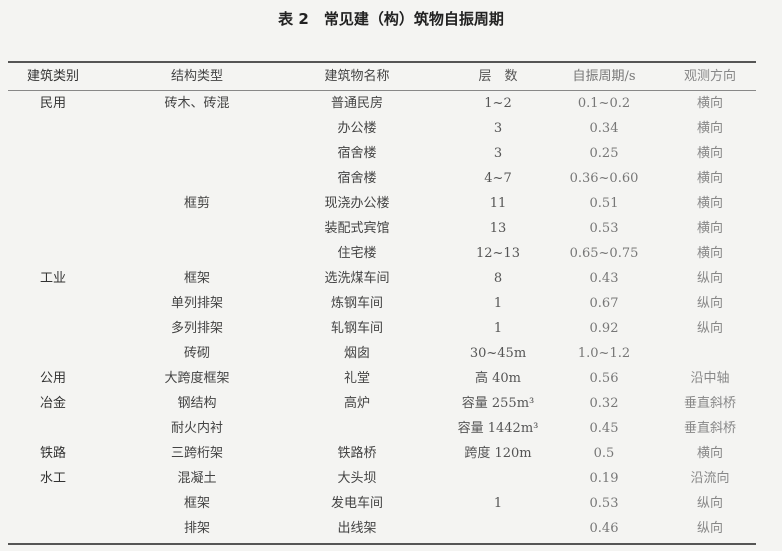  I want to click on cell-building: 装配式宾馆, so click(357, 228).